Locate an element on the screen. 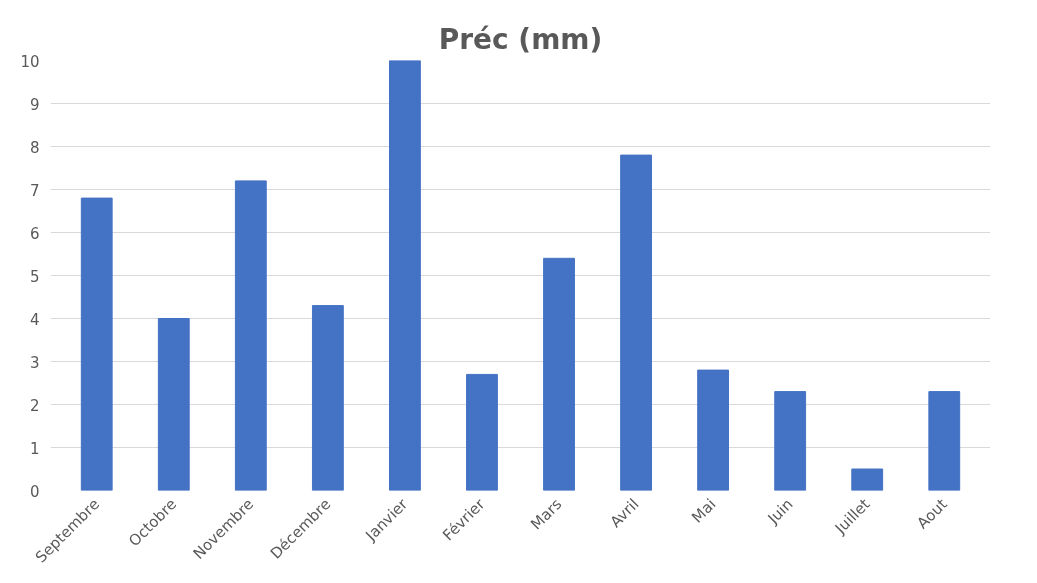  chart-title: Préc (mm) is located at coordinates (520, 39).